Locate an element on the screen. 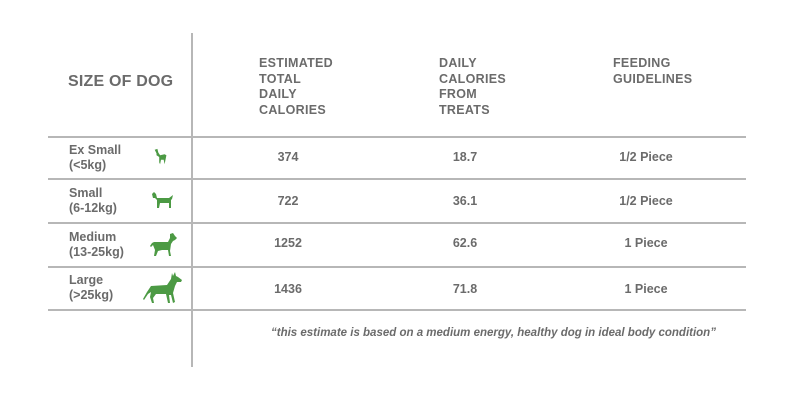  feeding-guidelines-header: FEEDING GUIDELINES is located at coordinates (653, 71).